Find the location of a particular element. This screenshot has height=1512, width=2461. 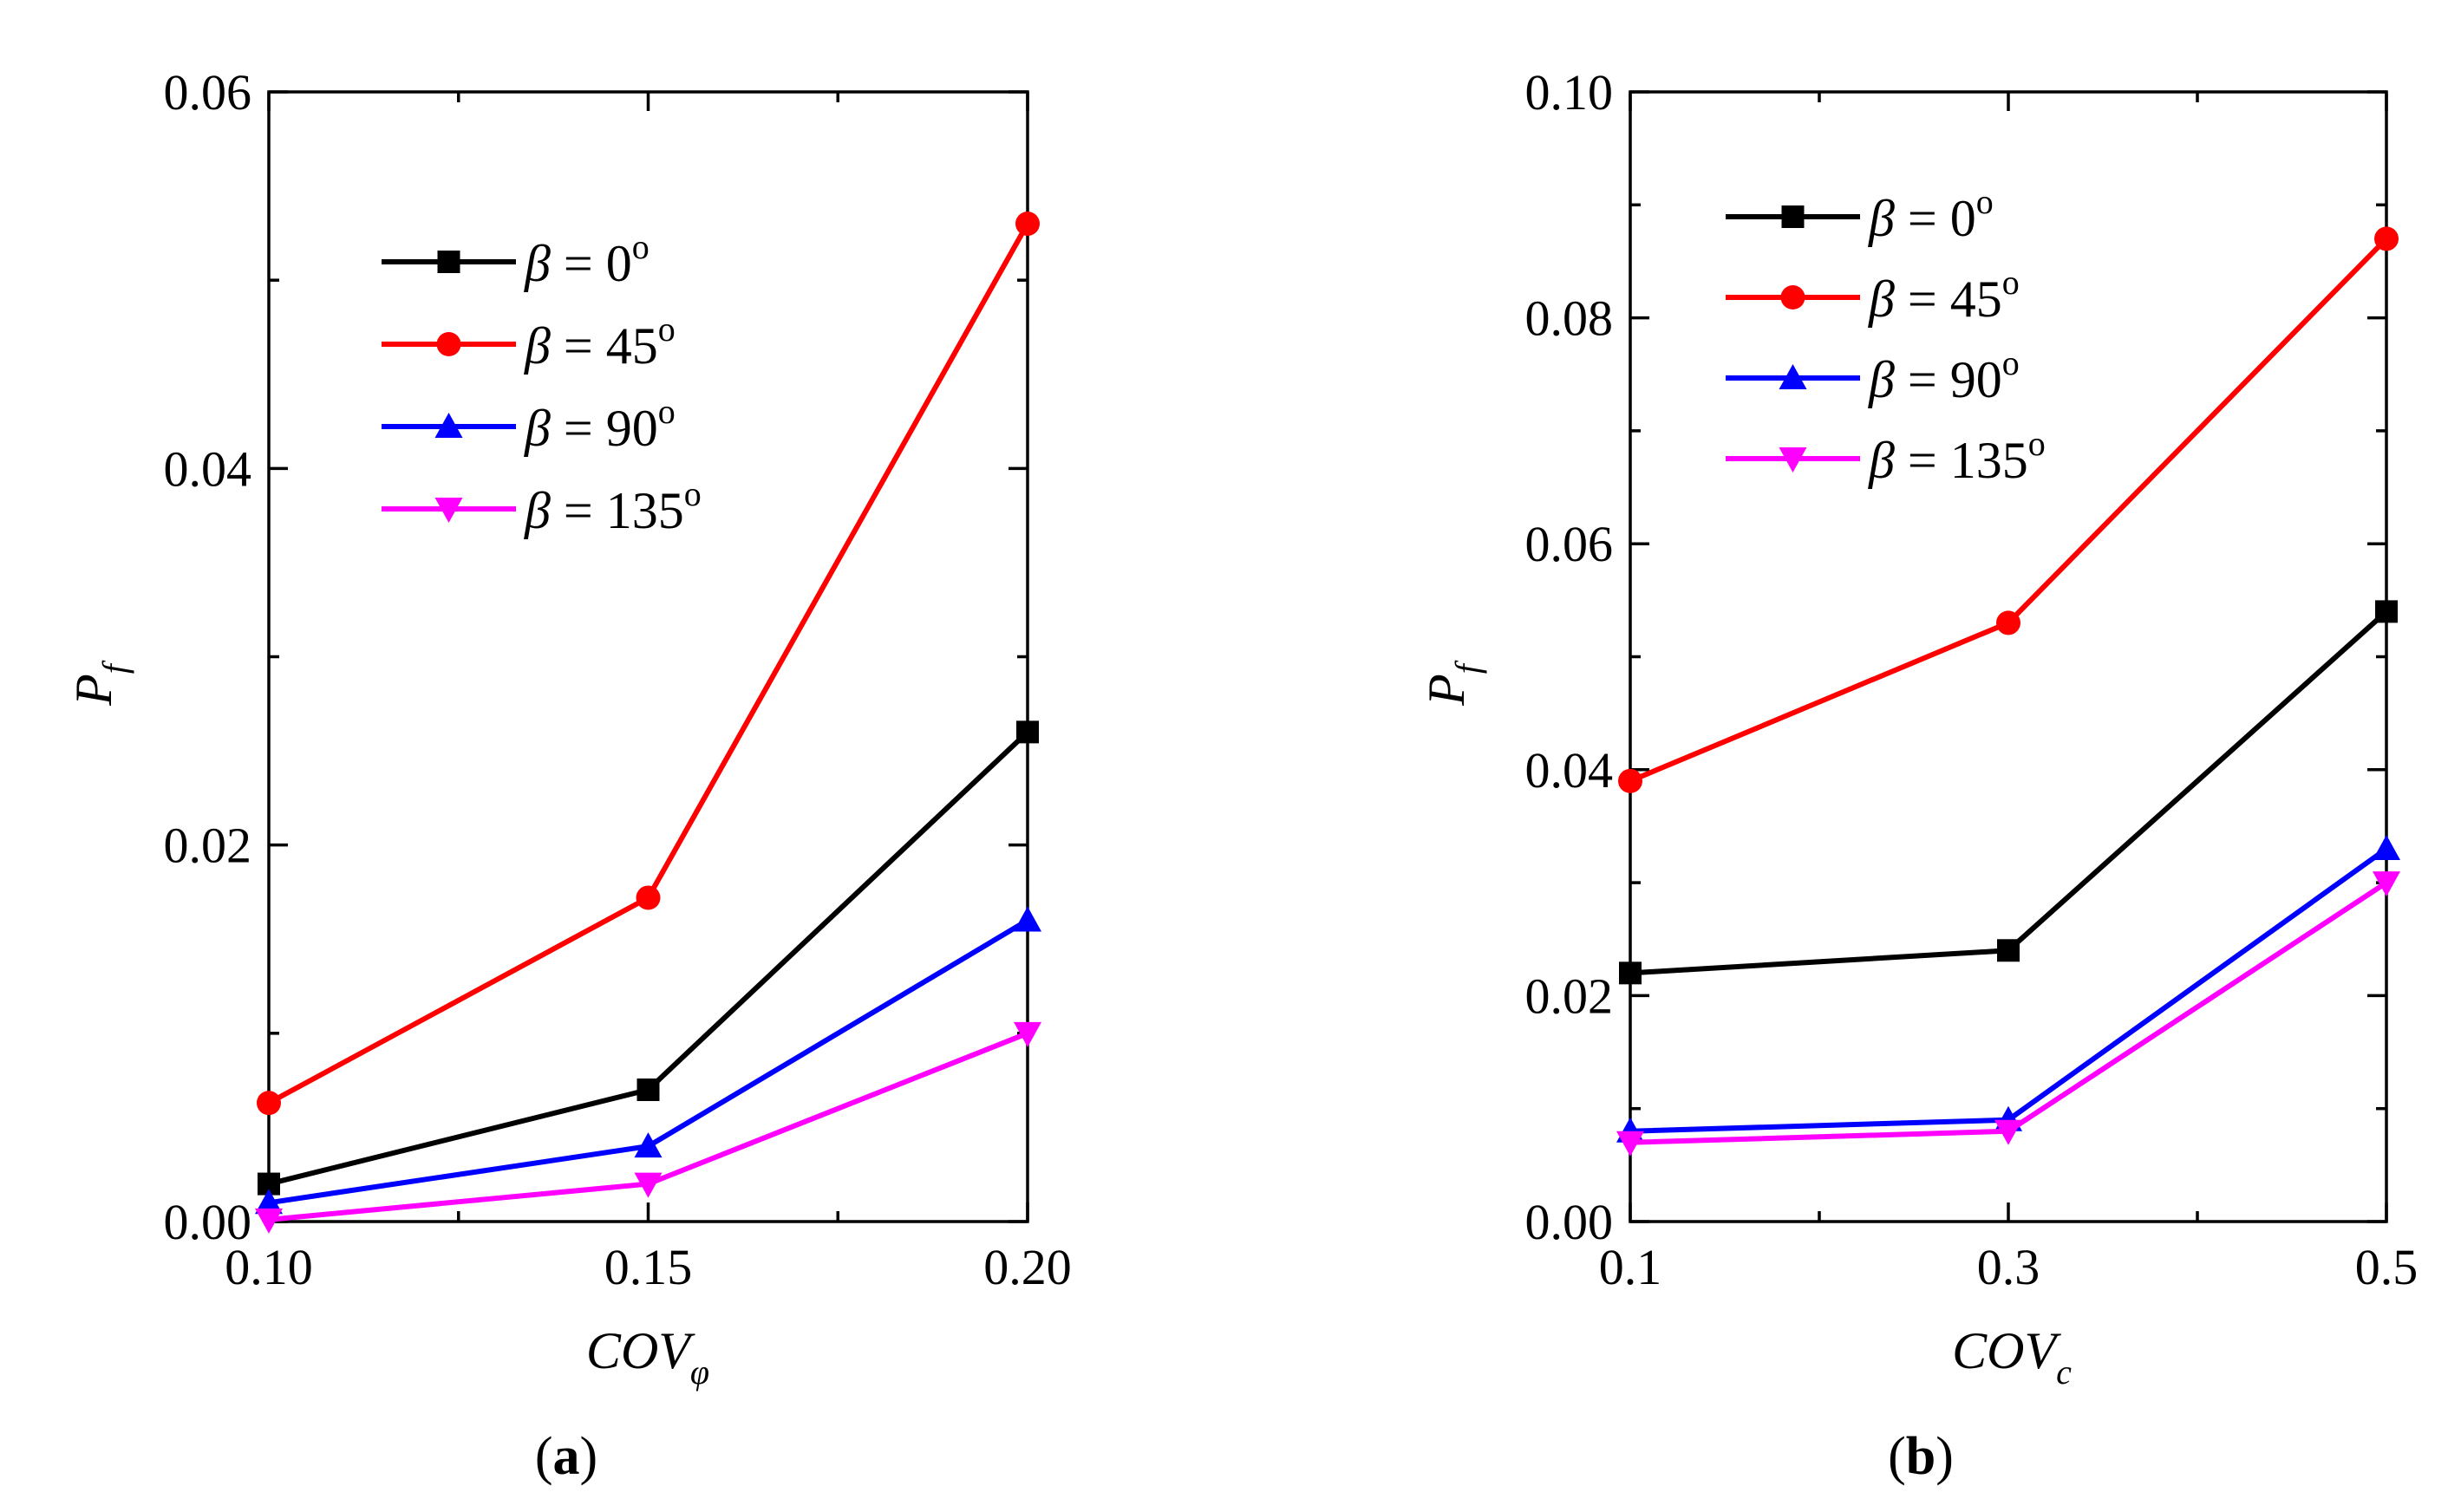

x-tick-label: 0.5 is located at coordinates (2387, 1267).